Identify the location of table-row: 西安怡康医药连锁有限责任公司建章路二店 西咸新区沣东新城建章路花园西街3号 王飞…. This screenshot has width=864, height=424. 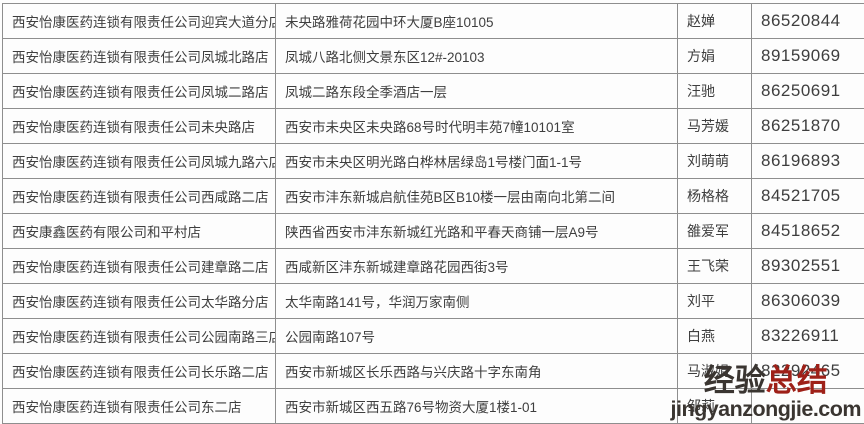
(433, 266).